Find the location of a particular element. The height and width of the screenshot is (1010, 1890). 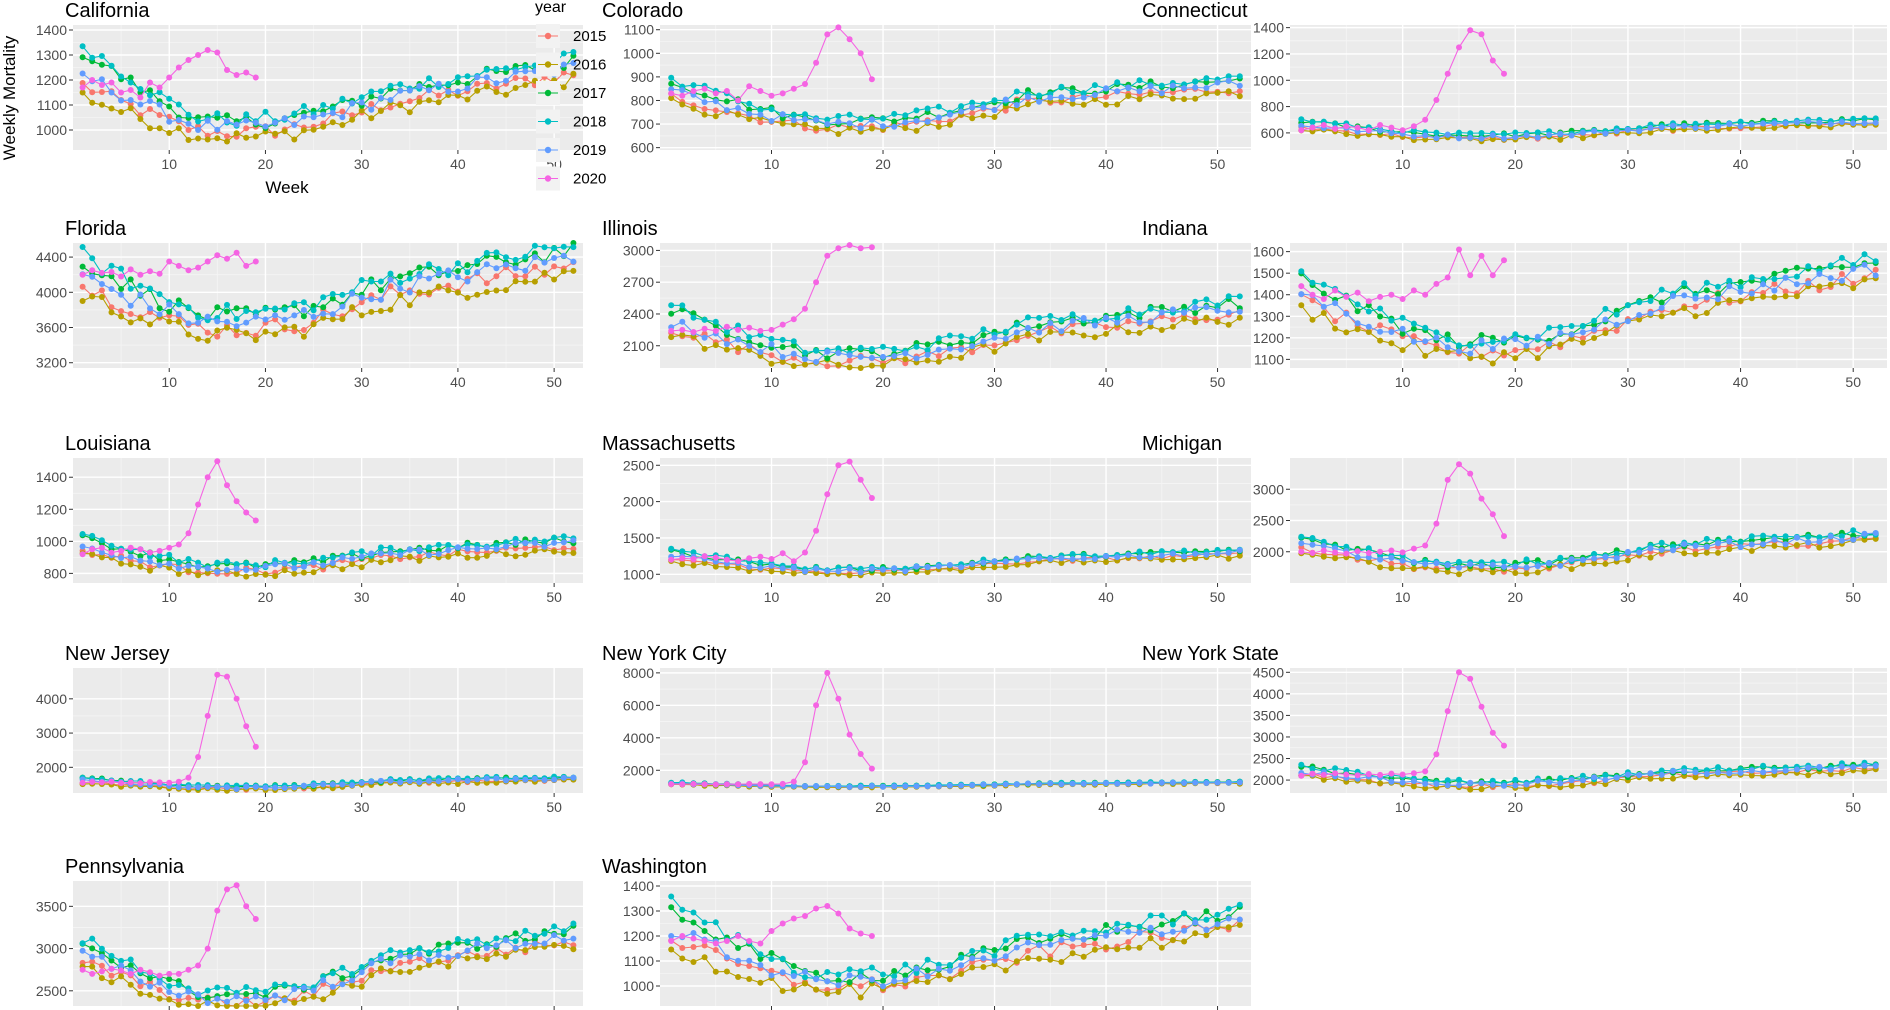

series-2018 is located at coordinates (955, 937).